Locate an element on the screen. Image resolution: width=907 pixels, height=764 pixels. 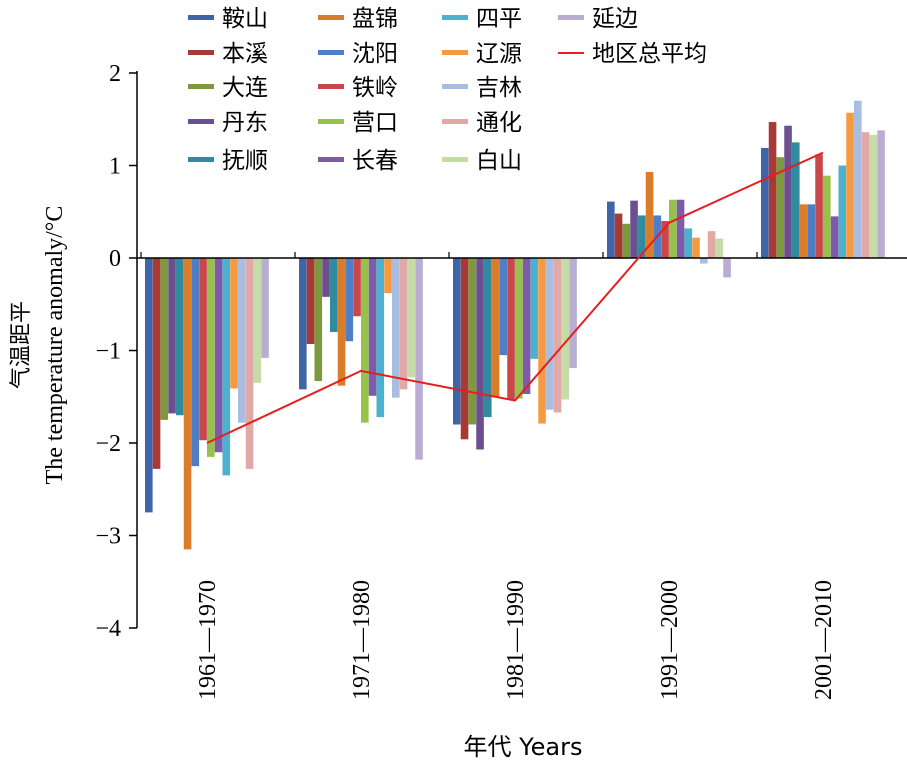
legend-swatch-长春 is located at coordinates (331, 159).